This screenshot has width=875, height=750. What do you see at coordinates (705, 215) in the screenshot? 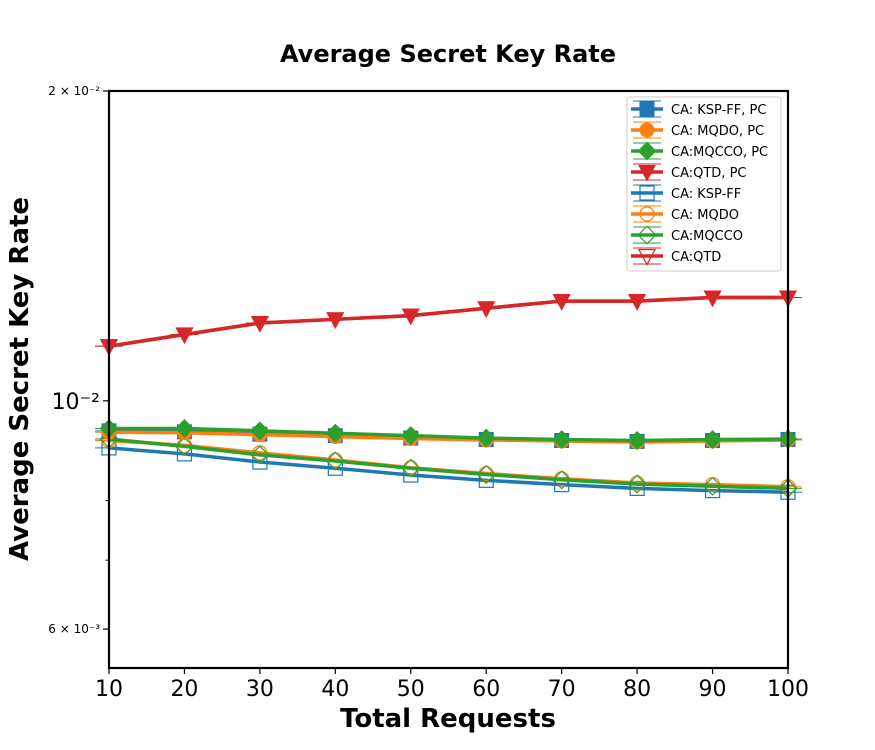
I see `legend-label: CA: MQDO` at bounding box center [705, 215].